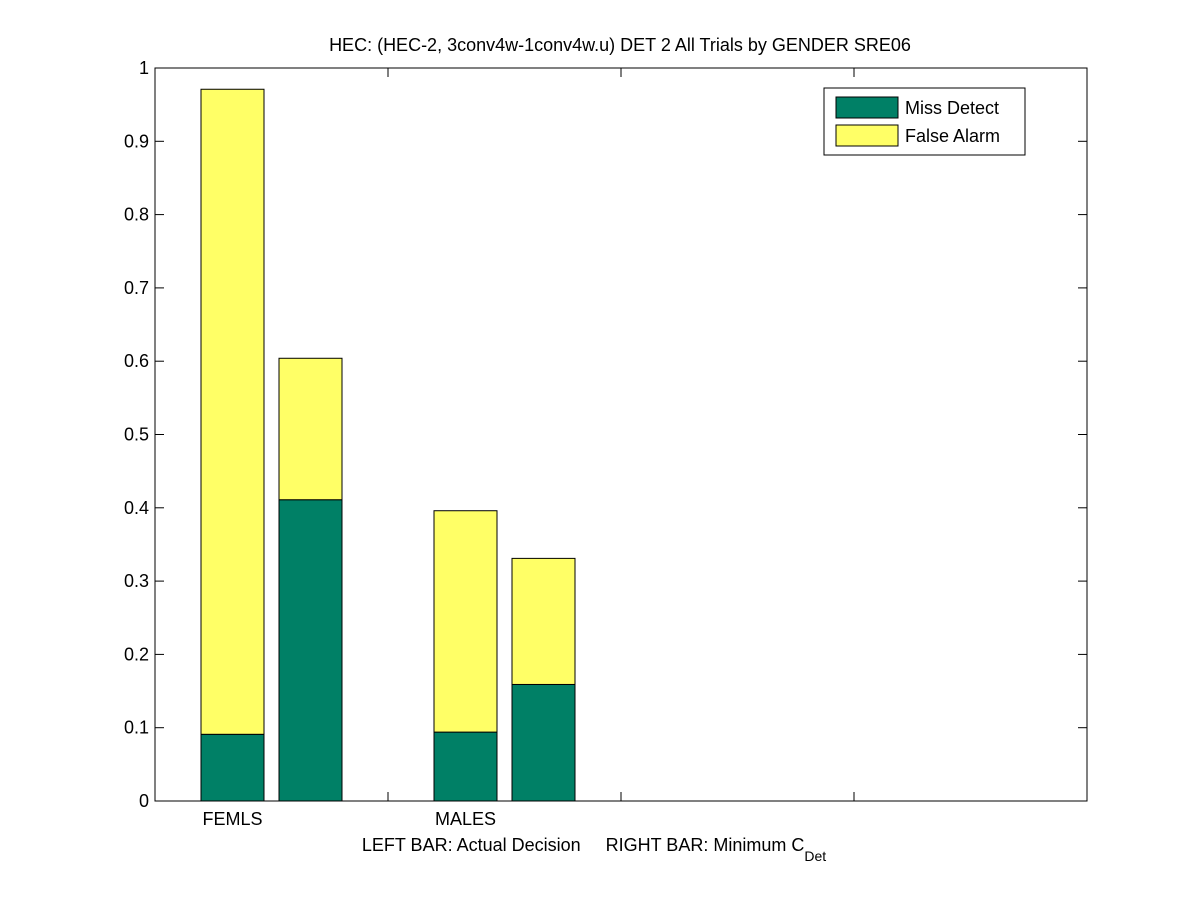  Describe the element at coordinates (136, 508) in the screenshot. I see `y-tick-label: 0.4` at that location.